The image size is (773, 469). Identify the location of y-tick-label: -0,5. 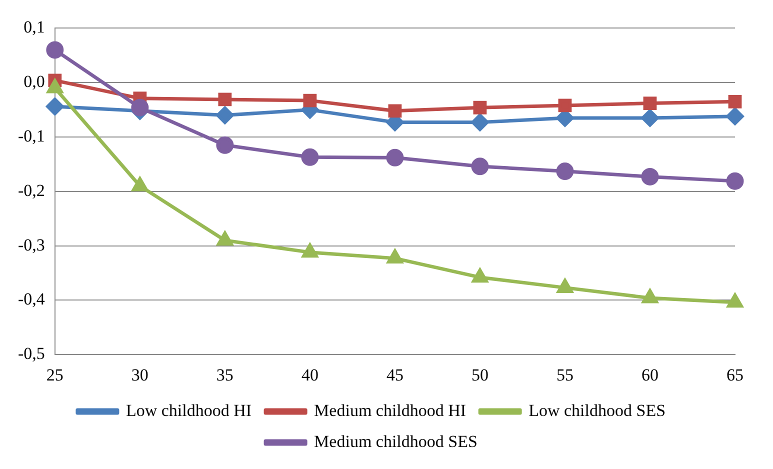
(31, 354).